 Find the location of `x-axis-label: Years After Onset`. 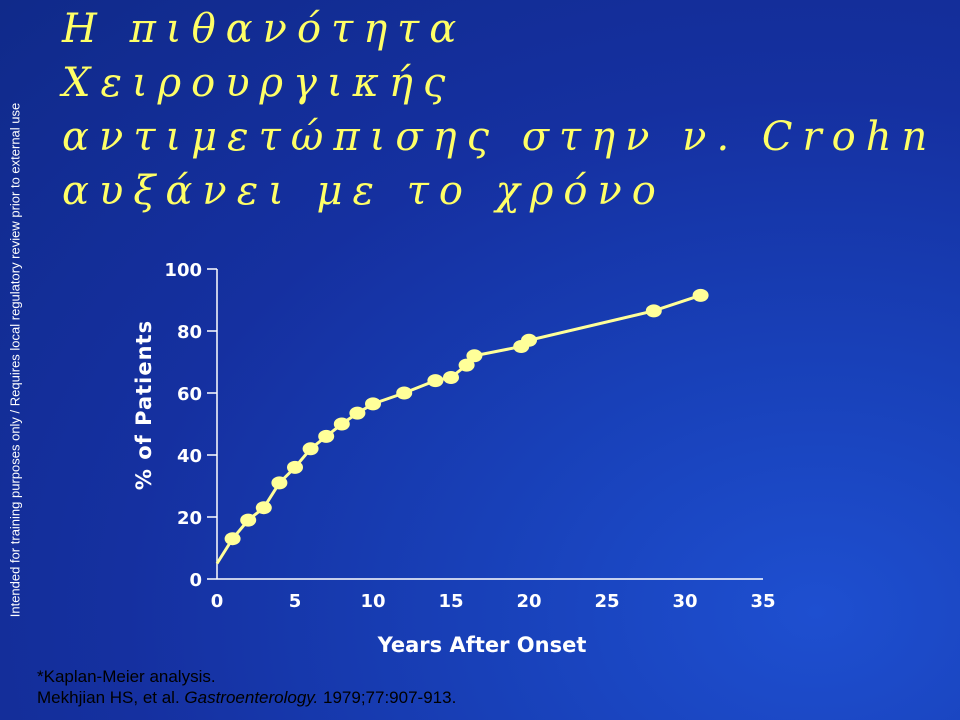

x-axis-label: Years After Onset is located at coordinates (482, 645).